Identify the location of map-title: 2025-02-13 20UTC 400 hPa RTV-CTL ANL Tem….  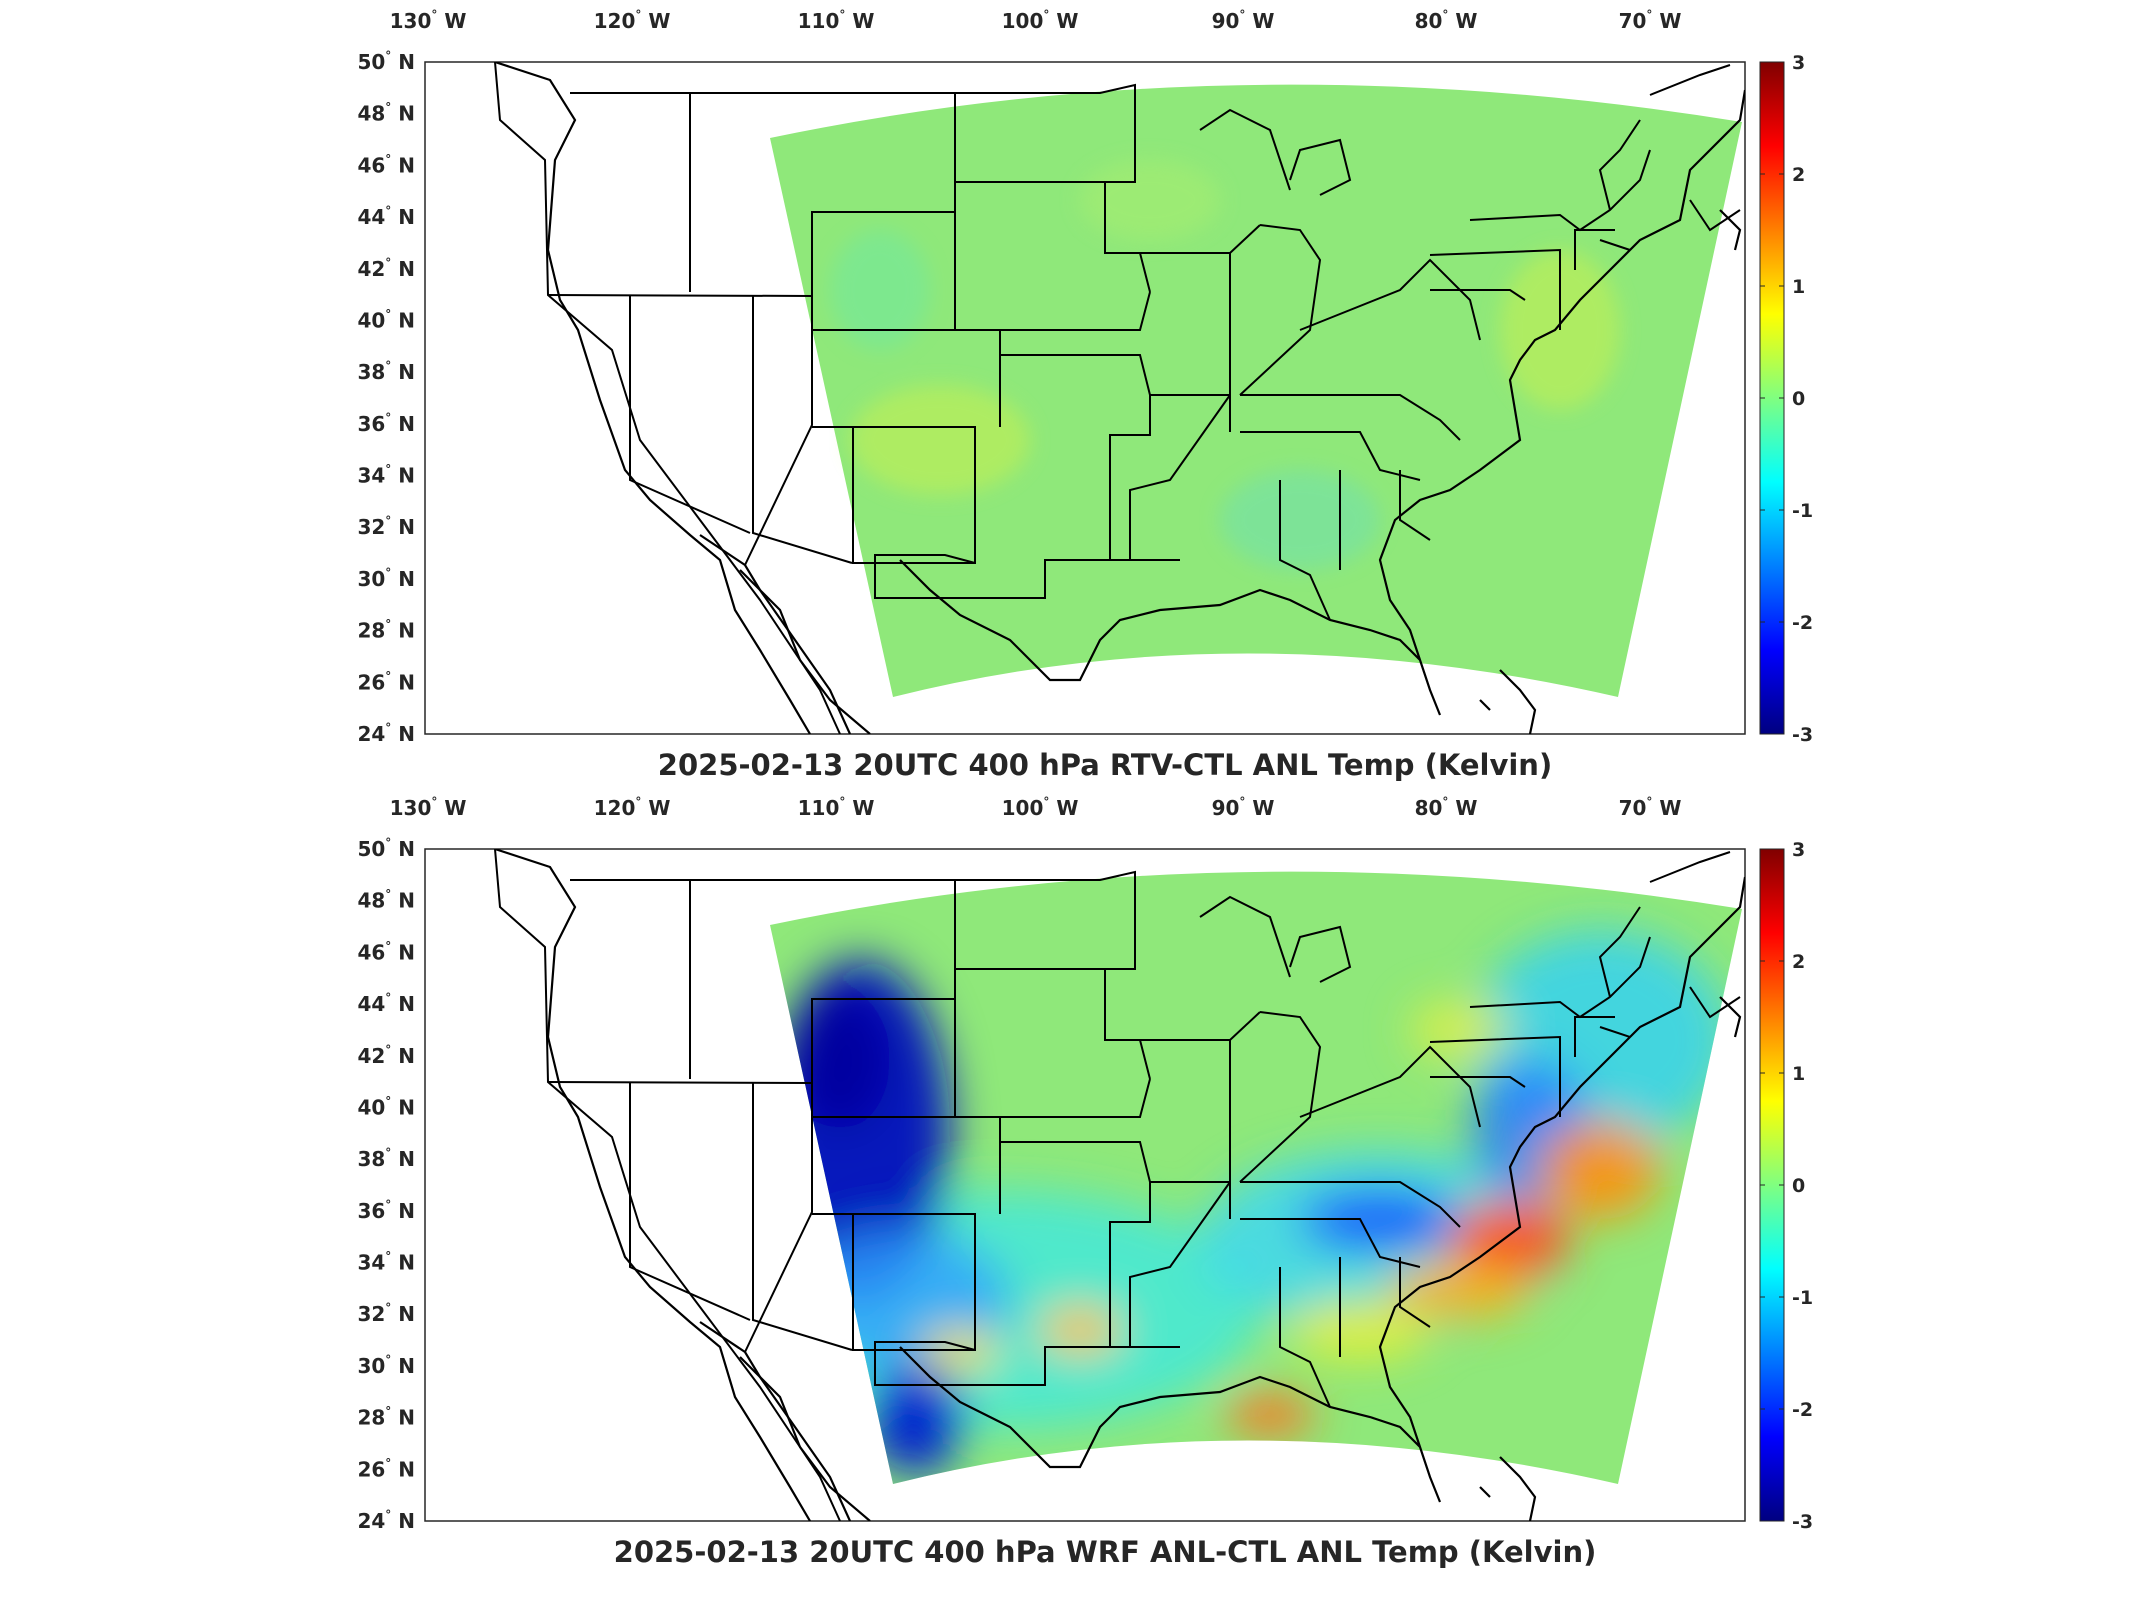
(1105, 765).